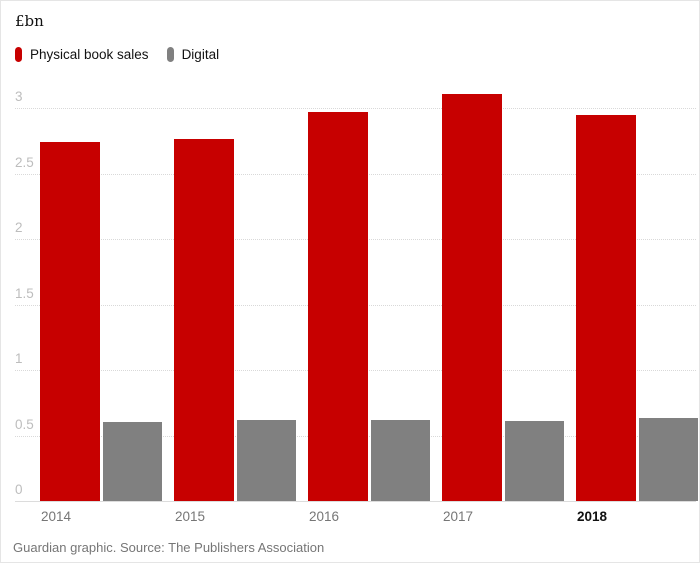 The width and height of the screenshot is (700, 563). What do you see at coordinates (338, 306) in the screenshot?
I see `bar-physical-2016` at bounding box center [338, 306].